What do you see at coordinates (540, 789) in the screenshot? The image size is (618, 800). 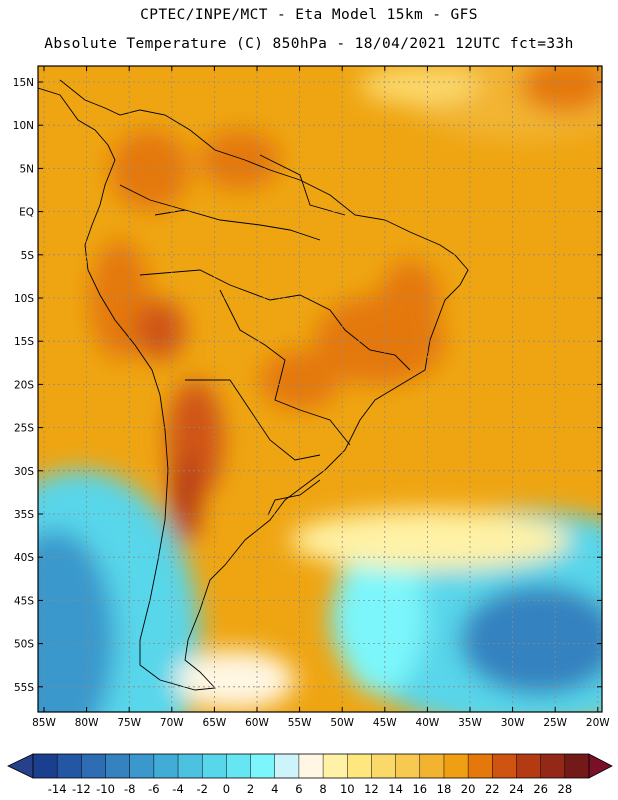 I see `colorbar-level-label: 26` at bounding box center [540, 789].